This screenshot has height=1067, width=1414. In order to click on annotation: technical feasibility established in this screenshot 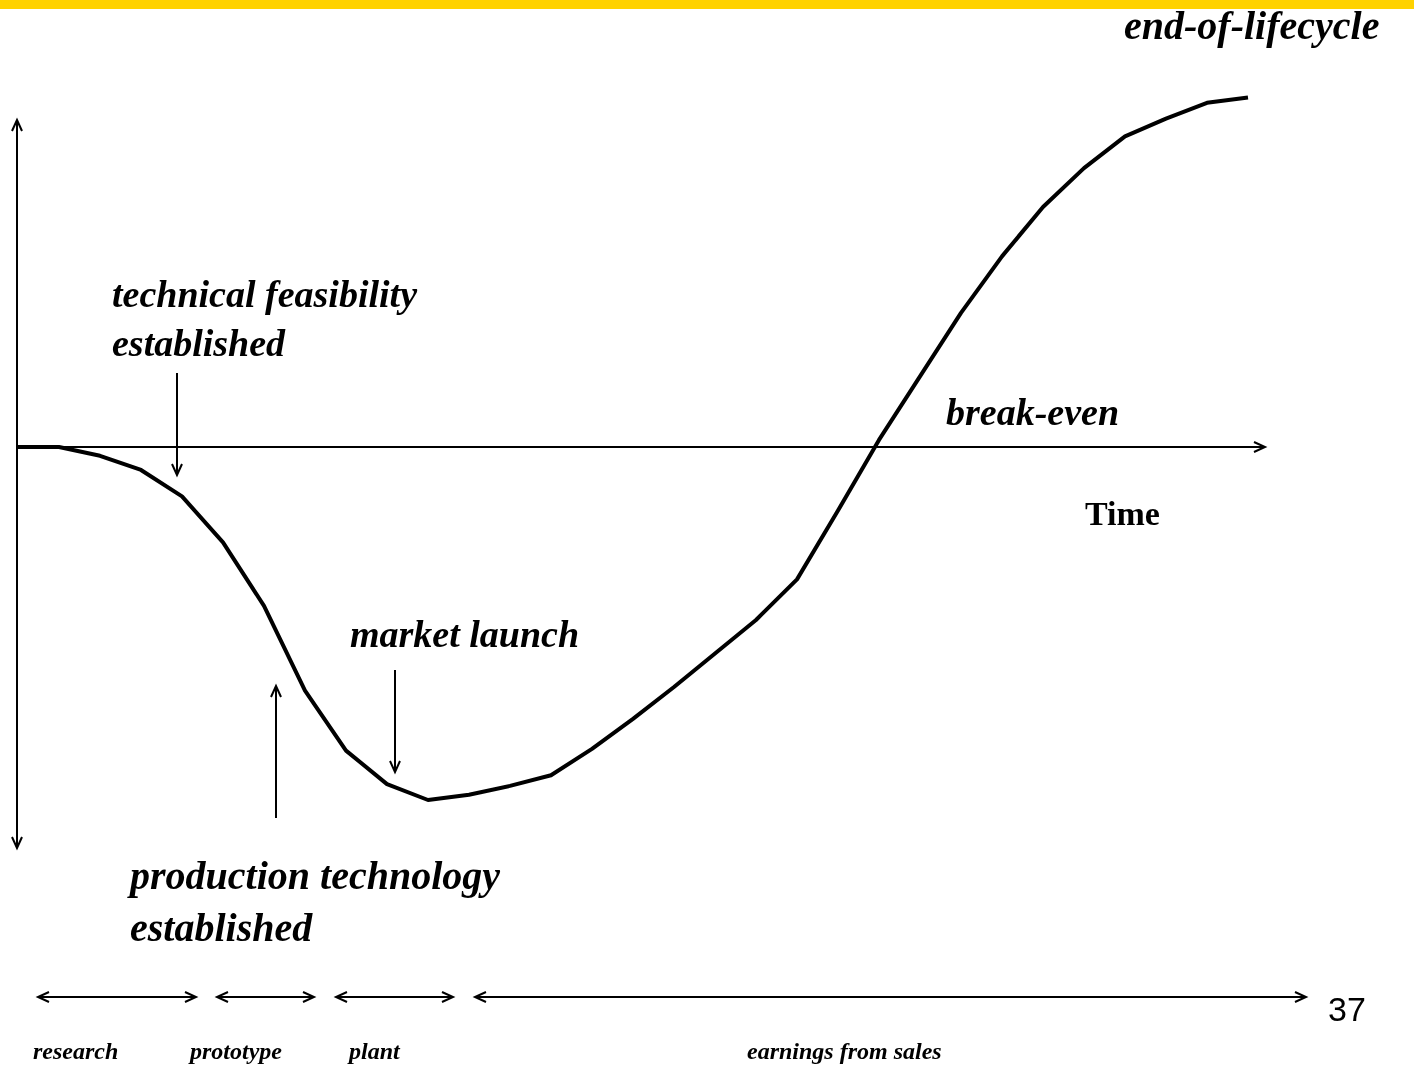, I will do `click(265, 319)`.